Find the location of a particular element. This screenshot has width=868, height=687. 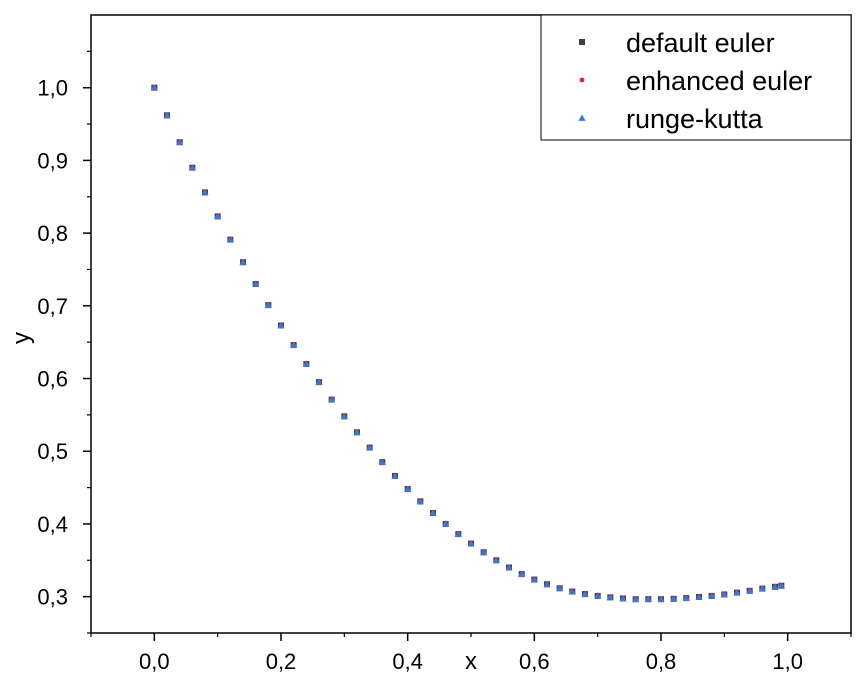

y-tick-label: 0,5 is located at coordinates (52, 451).